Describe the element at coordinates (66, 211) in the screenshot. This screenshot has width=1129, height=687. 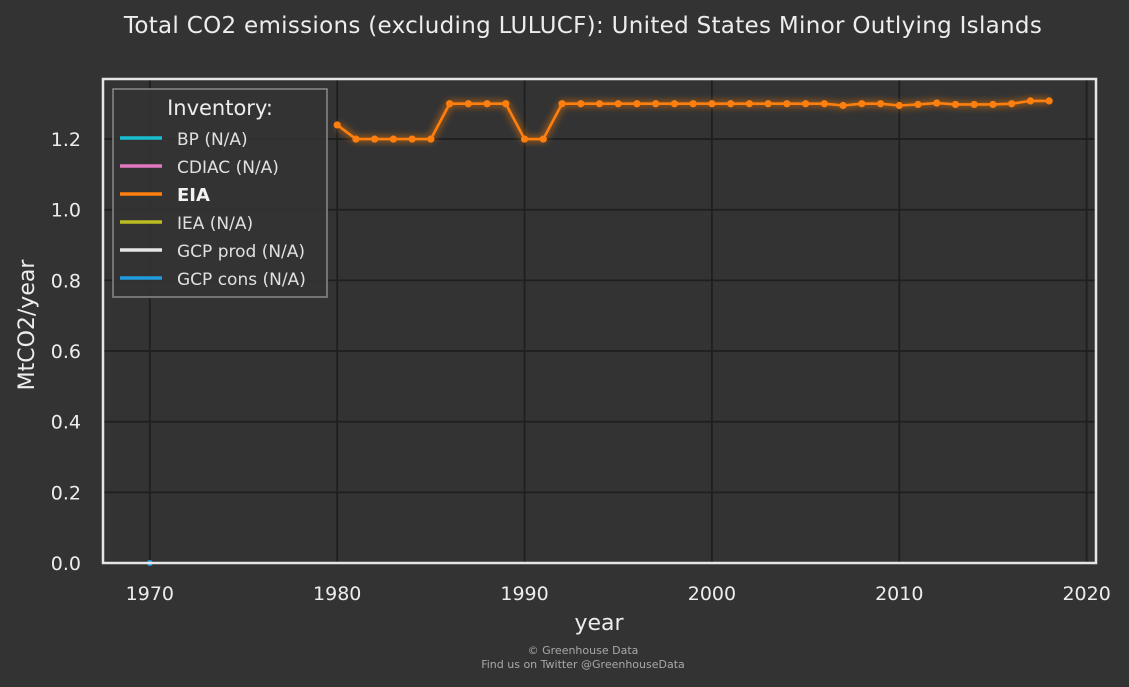
I see `y-tick-label: 1.0` at that location.